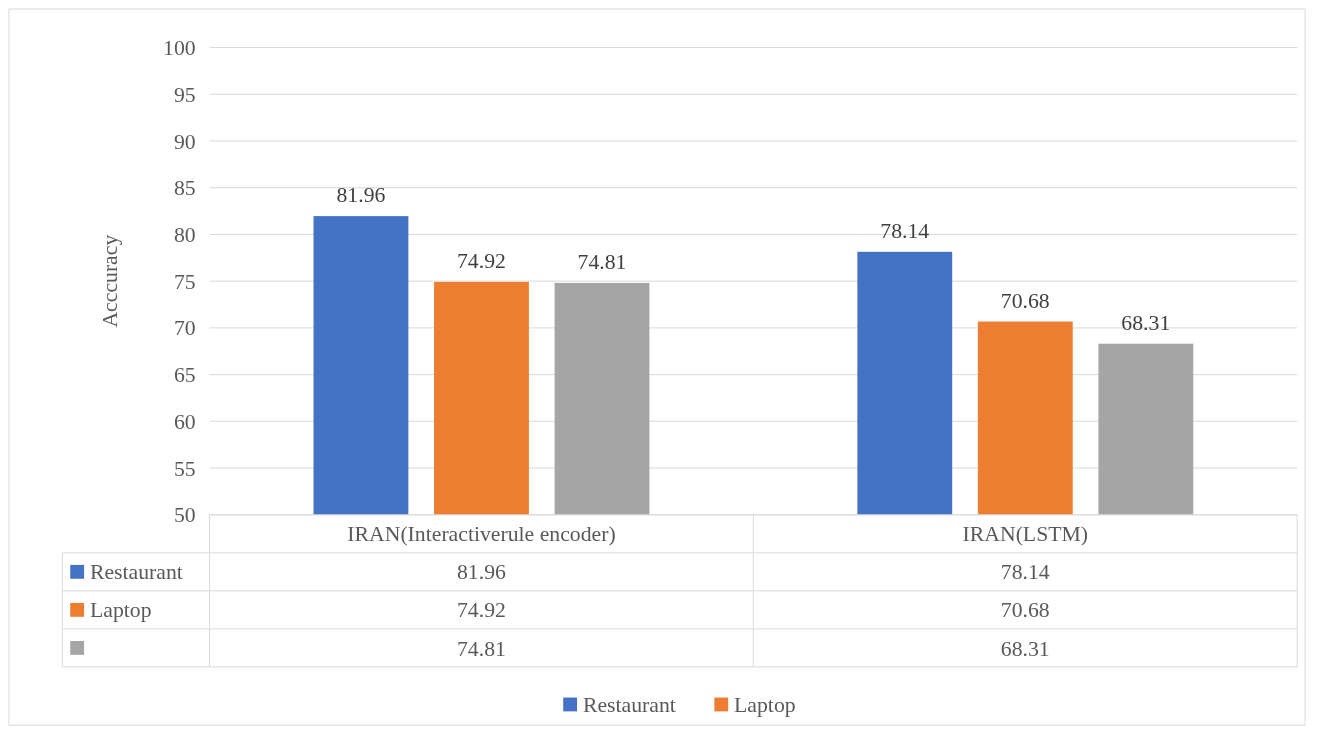 The image size is (1324, 737). I want to click on y-tick-label: 55, so click(185, 468).